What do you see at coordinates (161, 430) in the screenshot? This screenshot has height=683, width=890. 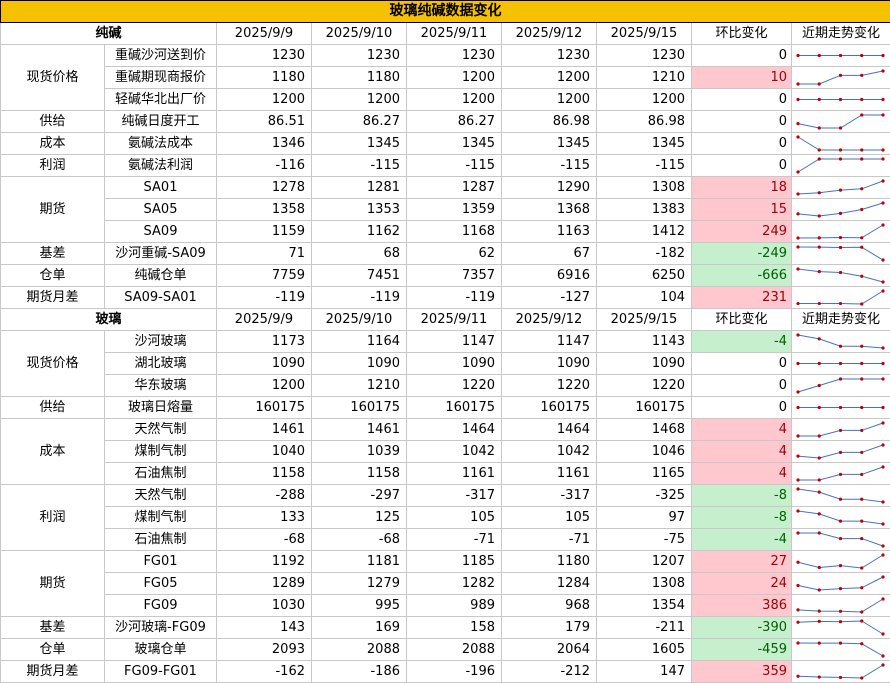 I see `item-cell: 天然气制` at bounding box center [161, 430].